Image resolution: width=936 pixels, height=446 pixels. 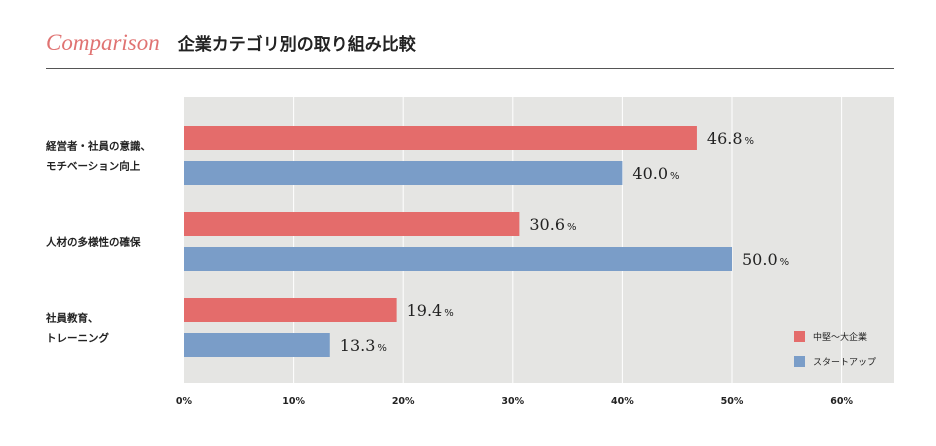 What do you see at coordinates (403, 401) in the screenshot?
I see `x-tick-label: 20%` at bounding box center [403, 401].